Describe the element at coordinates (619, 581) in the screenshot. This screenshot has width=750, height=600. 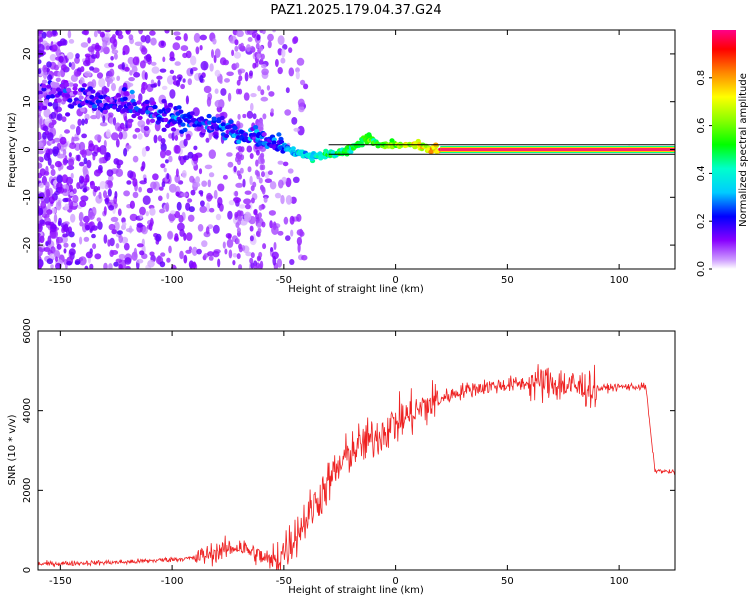
I see `x-tick-label: 100` at that location.